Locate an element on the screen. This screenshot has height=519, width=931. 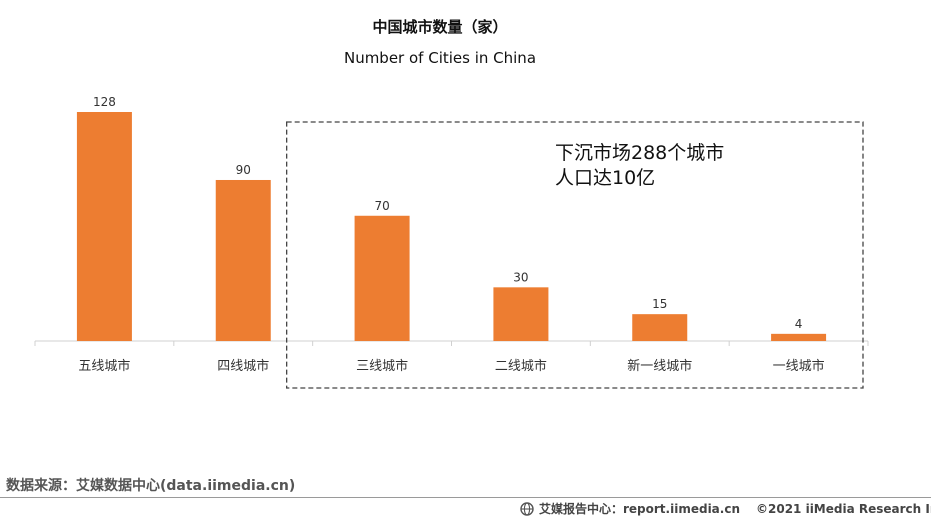
bar-data-label: 15 is located at coordinates (659, 304).